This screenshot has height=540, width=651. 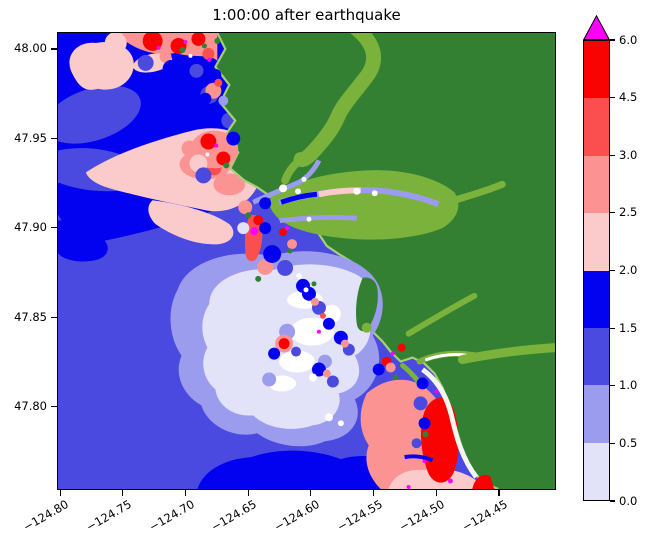 What do you see at coordinates (628, 327) in the screenshot?
I see `colorbar-tick-label: 1.5` at bounding box center [628, 327].